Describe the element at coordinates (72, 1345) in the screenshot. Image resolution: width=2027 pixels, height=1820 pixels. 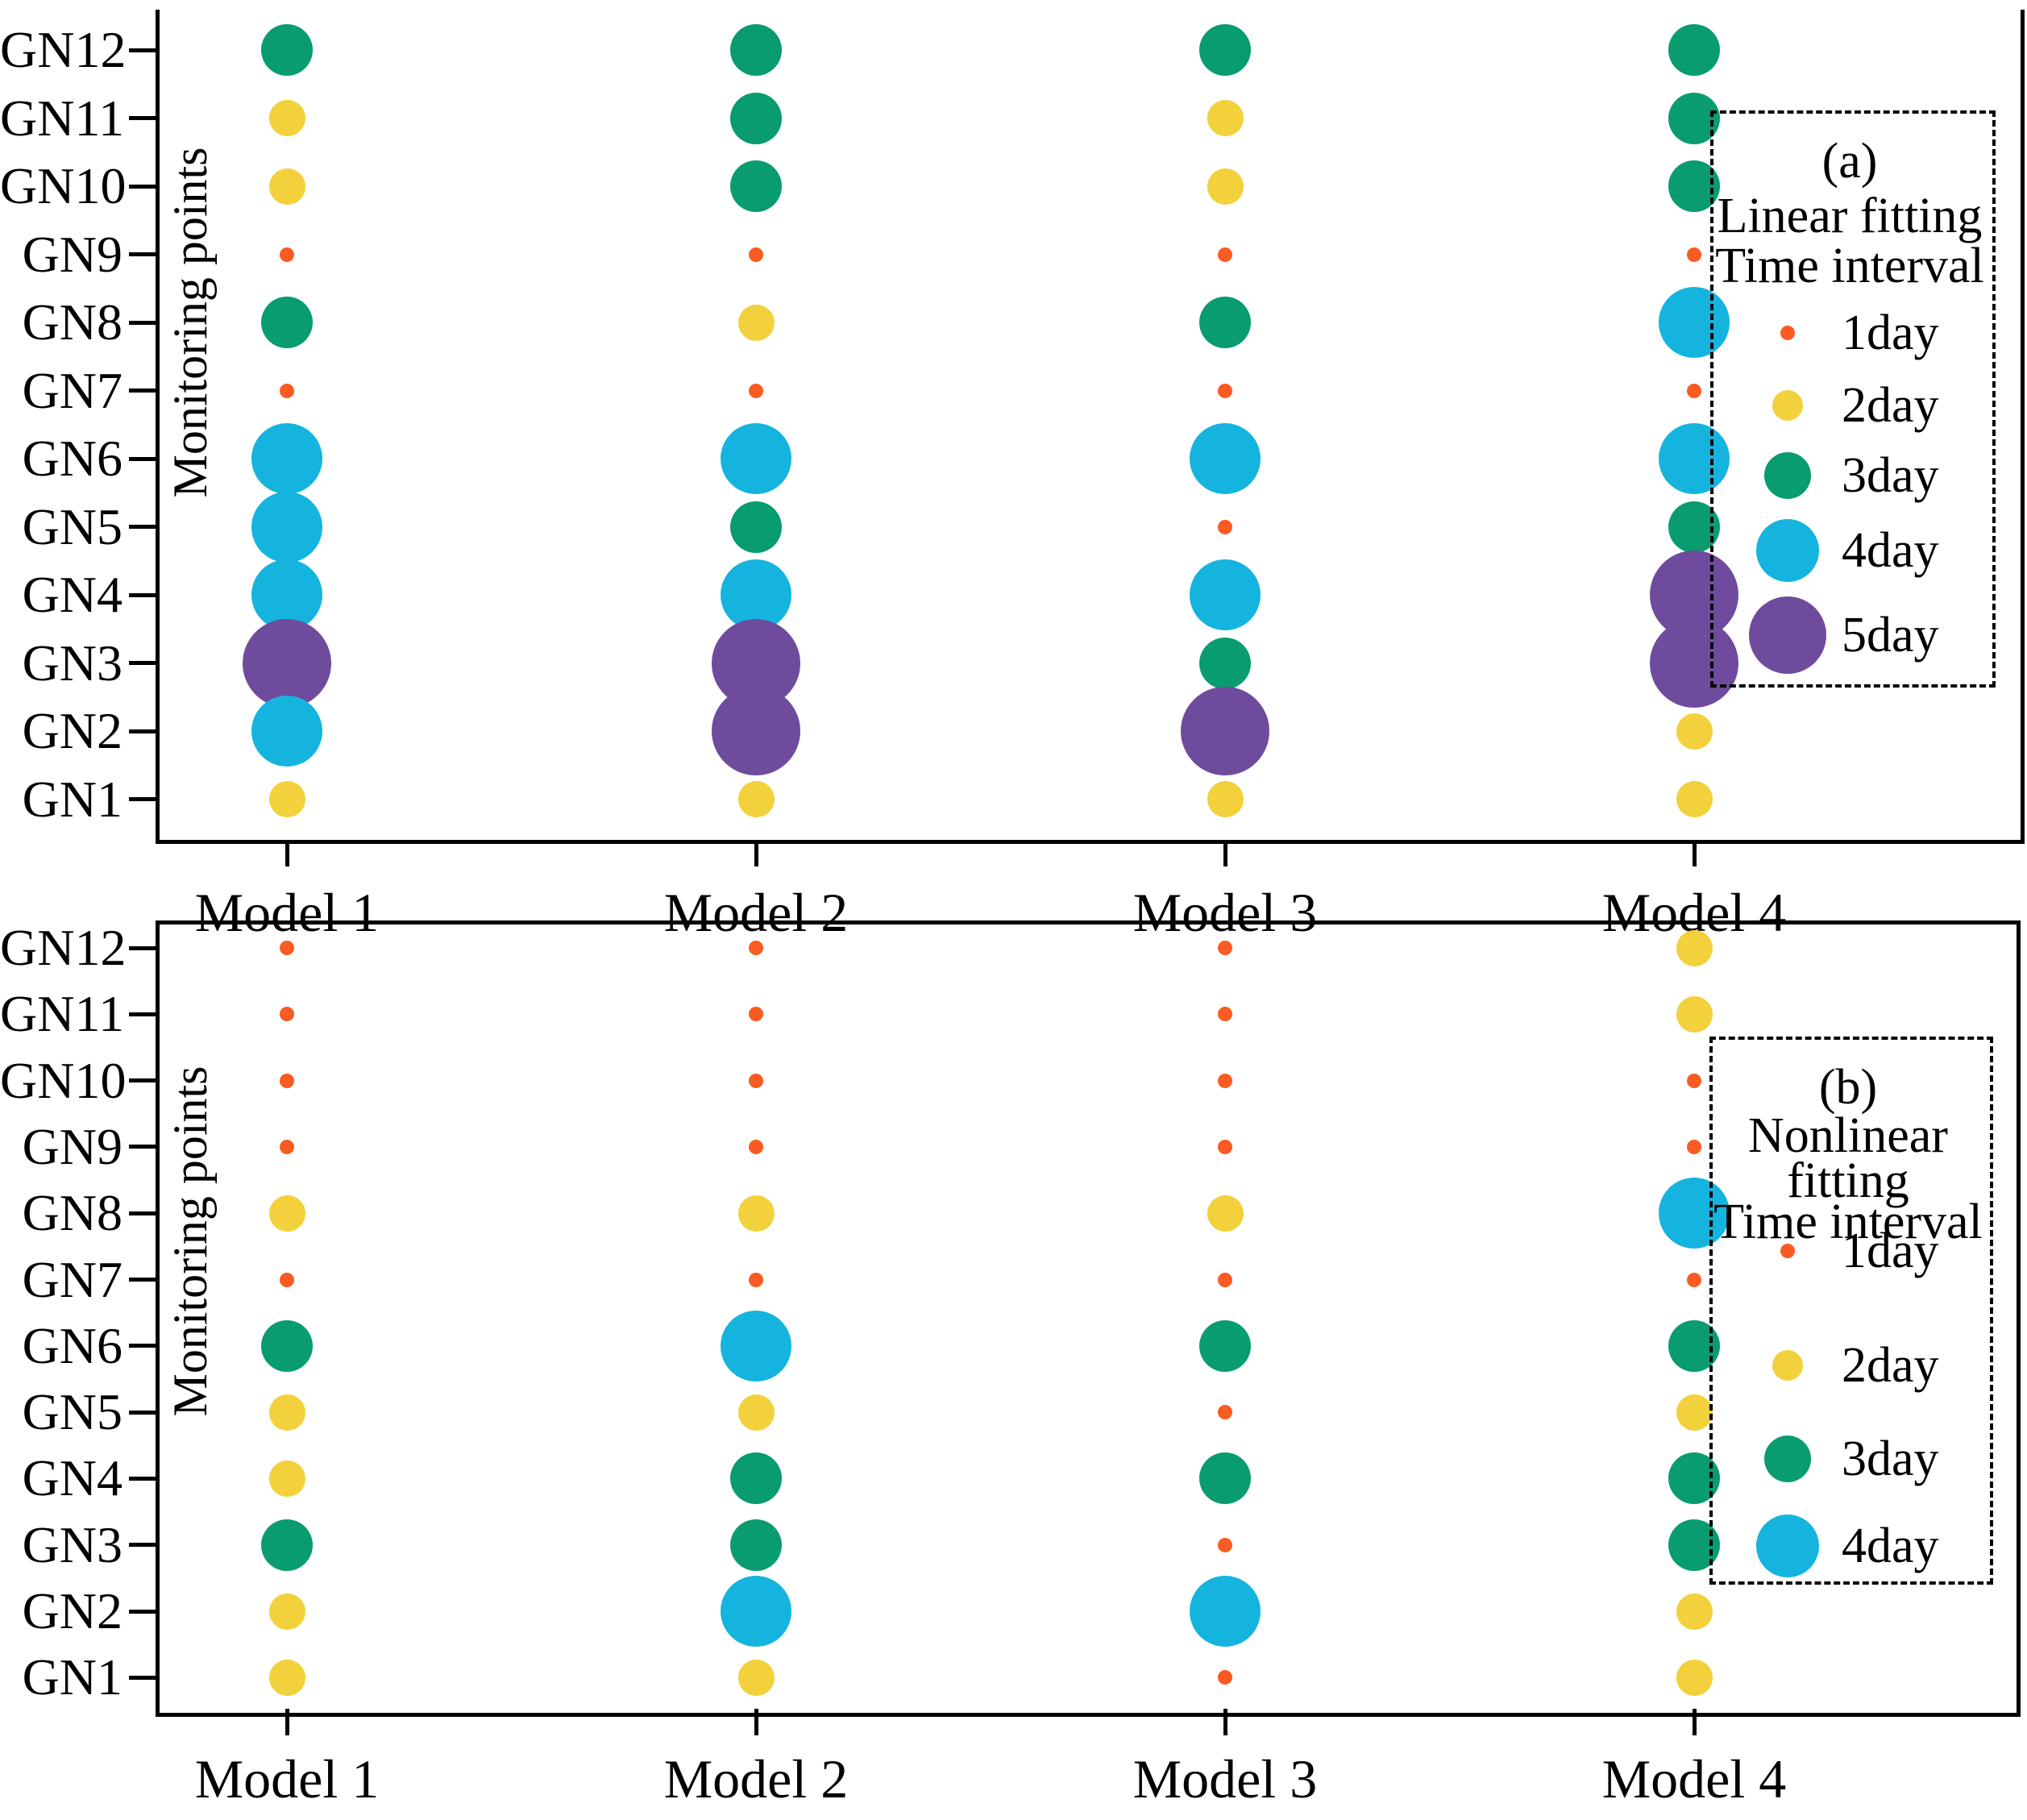
I see `panel-b-row-label: GN6` at that location.